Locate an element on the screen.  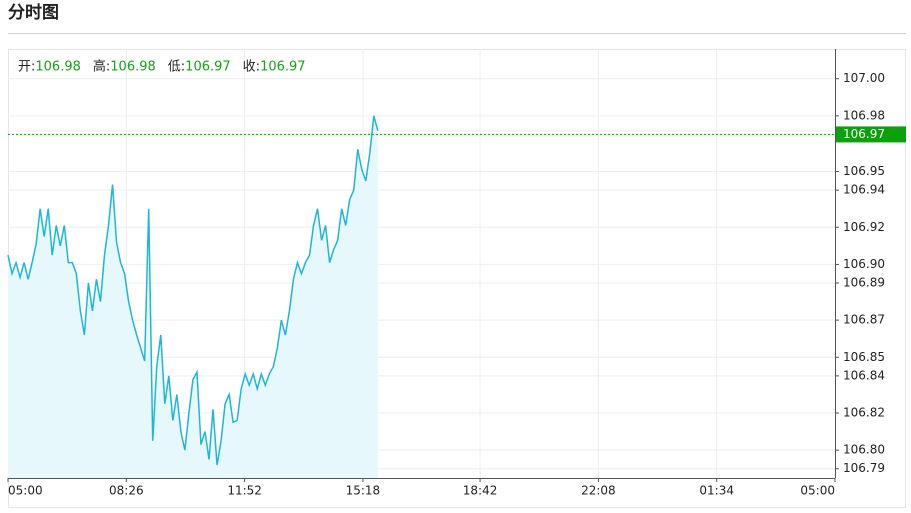
y-tick-label: 107.00 is located at coordinates (864, 78).